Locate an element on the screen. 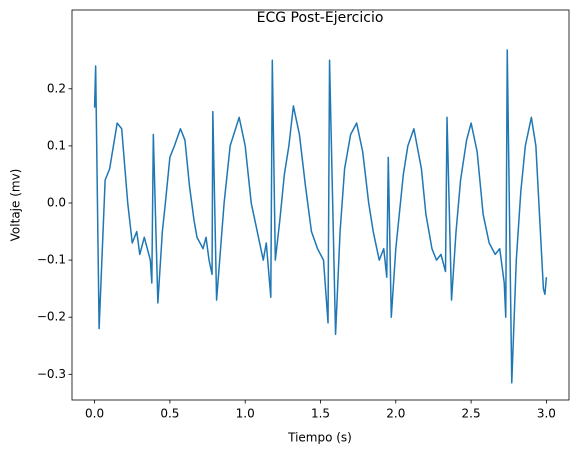  x-tick-label: 2.5 is located at coordinates (471, 414).